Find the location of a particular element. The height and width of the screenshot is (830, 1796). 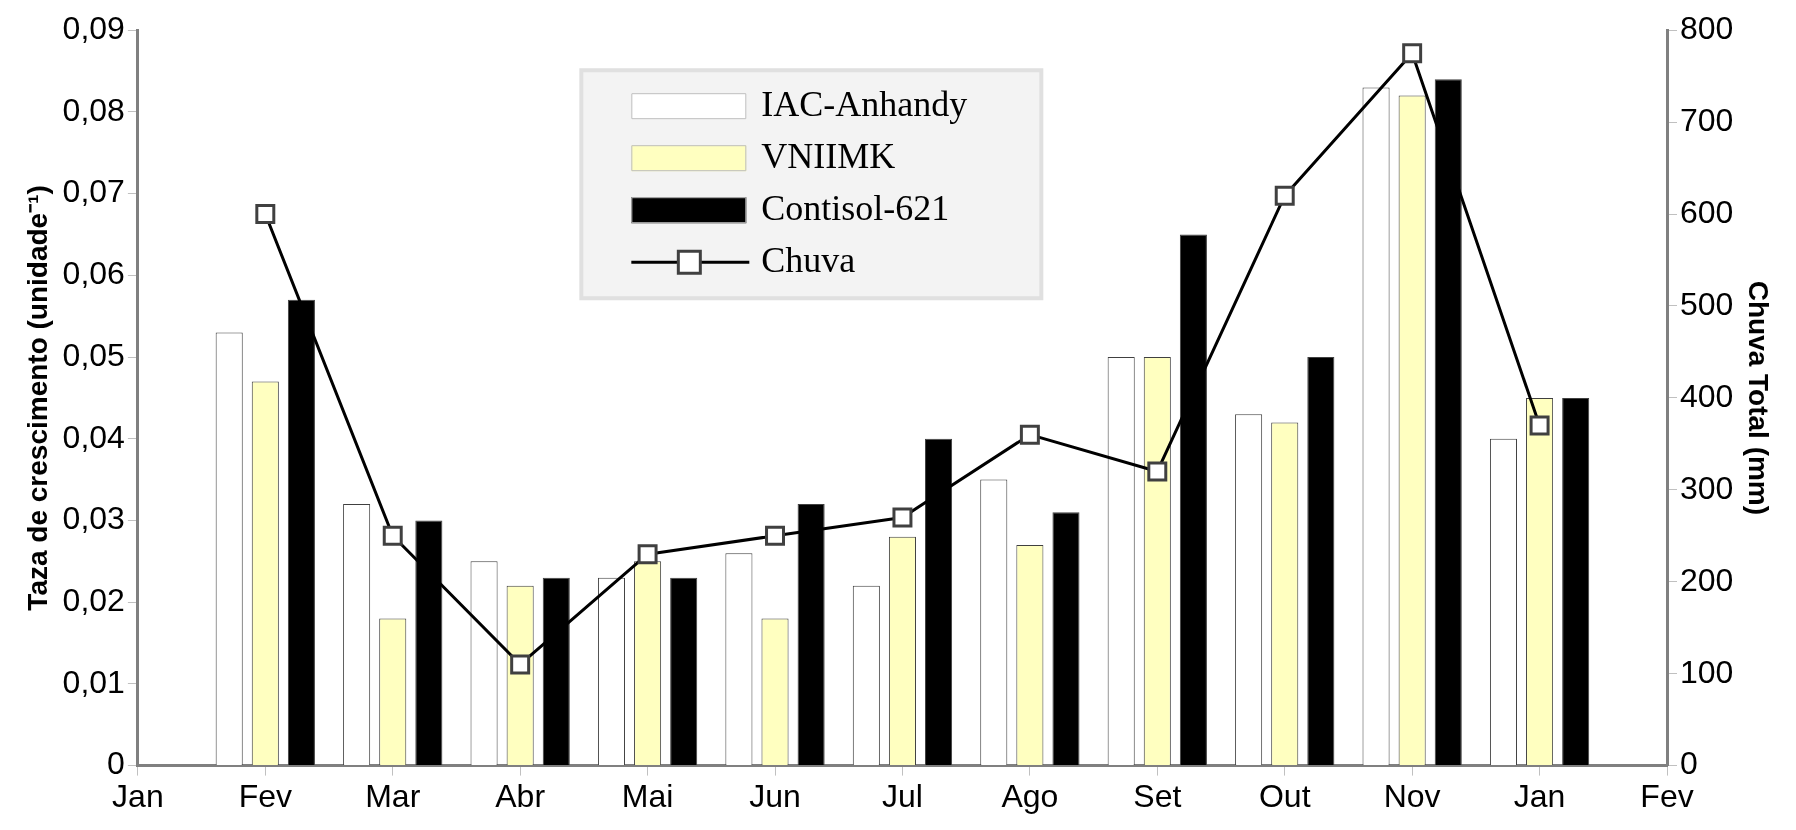

legend-label: IAC-Anhandy is located at coordinates (864, 103).